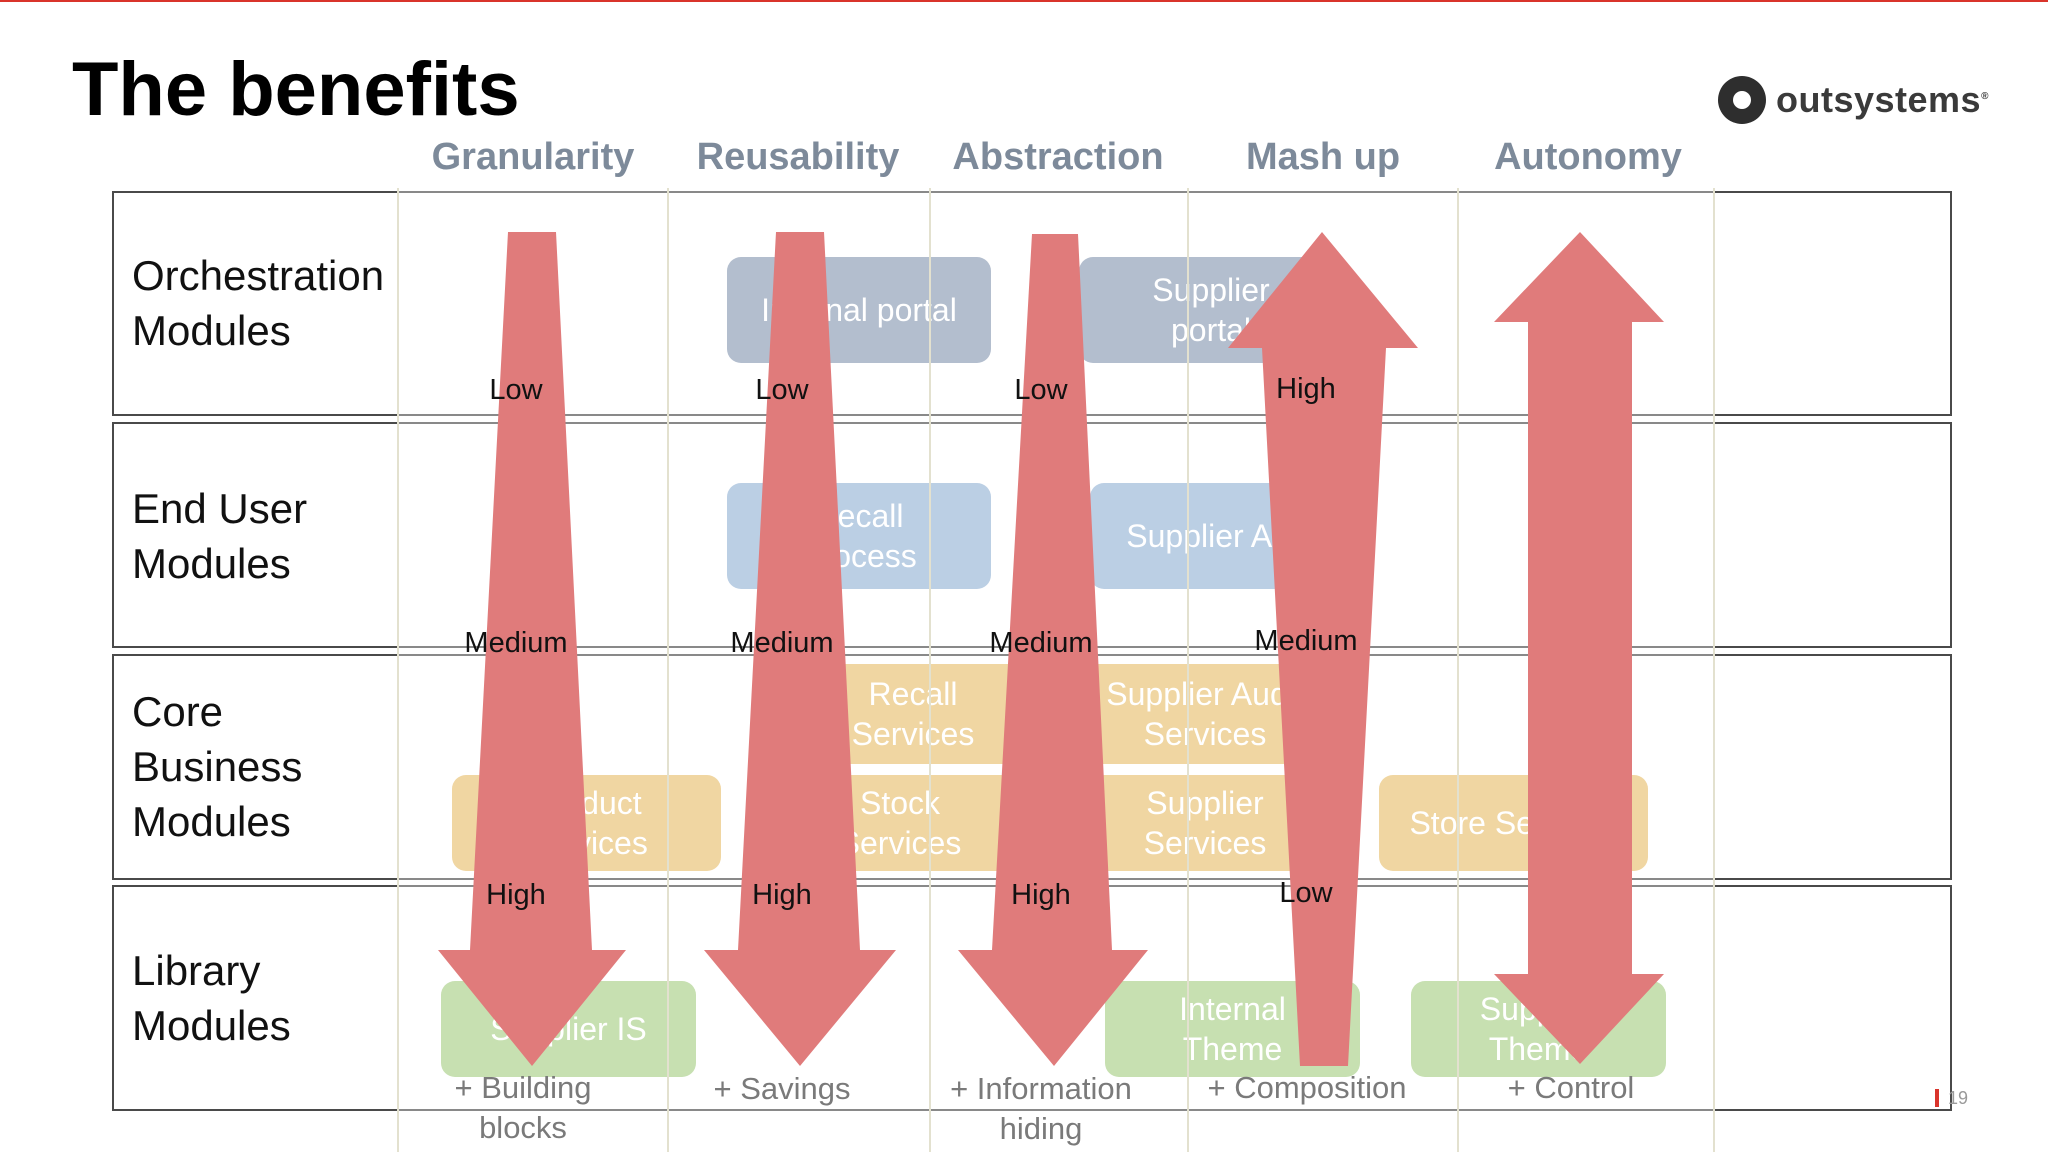  I want to click on column-header-abstraction: Abstraction, so click(1058, 157).